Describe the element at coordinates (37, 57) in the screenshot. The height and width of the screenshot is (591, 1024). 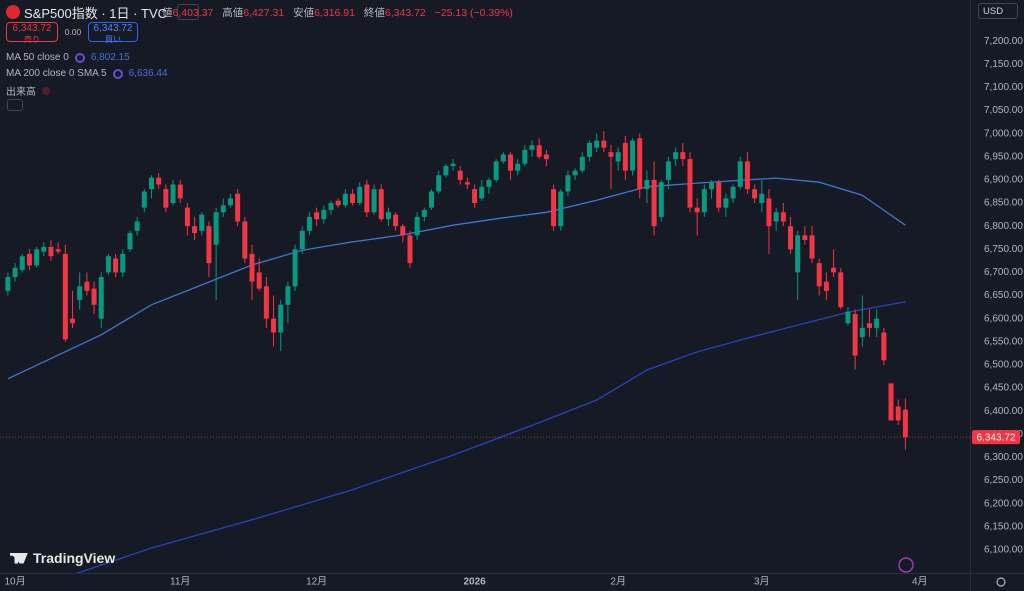
I see `ma-name: MA 50 close 0` at that location.